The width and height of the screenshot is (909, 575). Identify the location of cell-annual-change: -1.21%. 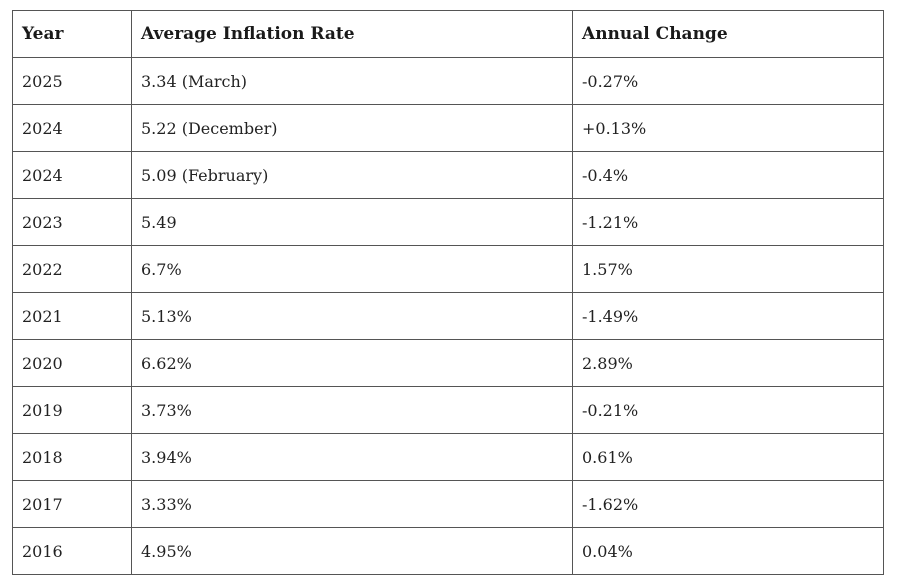
(728, 222).